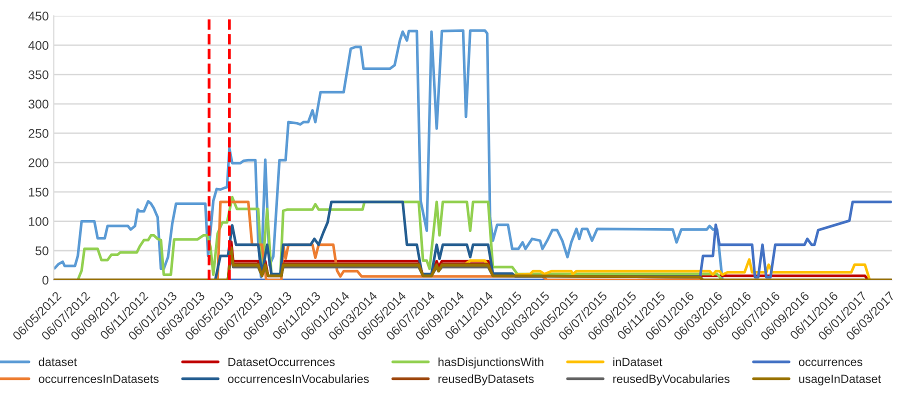  Describe the element at coordinates (57, 361) in the screenshot. I see `legend-label: dataset` at that location.